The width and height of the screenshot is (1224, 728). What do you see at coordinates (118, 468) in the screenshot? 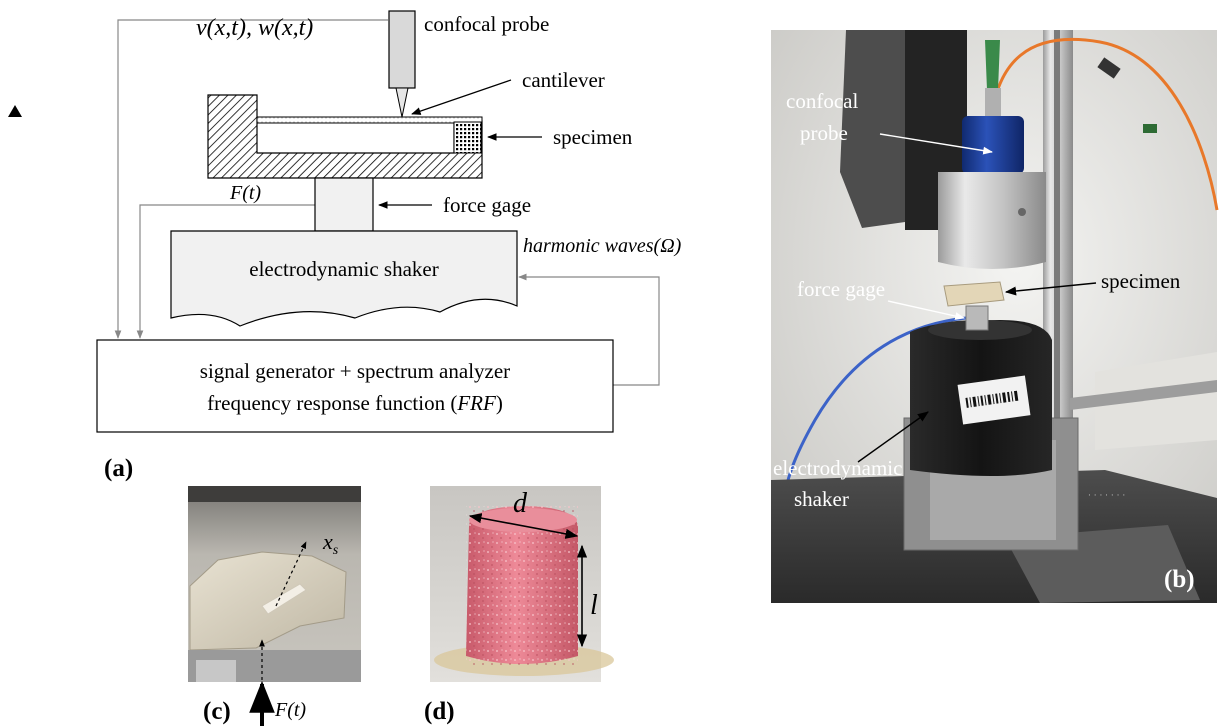
I see `panel-a-letter: (a)` at bounding box center [118, 468].